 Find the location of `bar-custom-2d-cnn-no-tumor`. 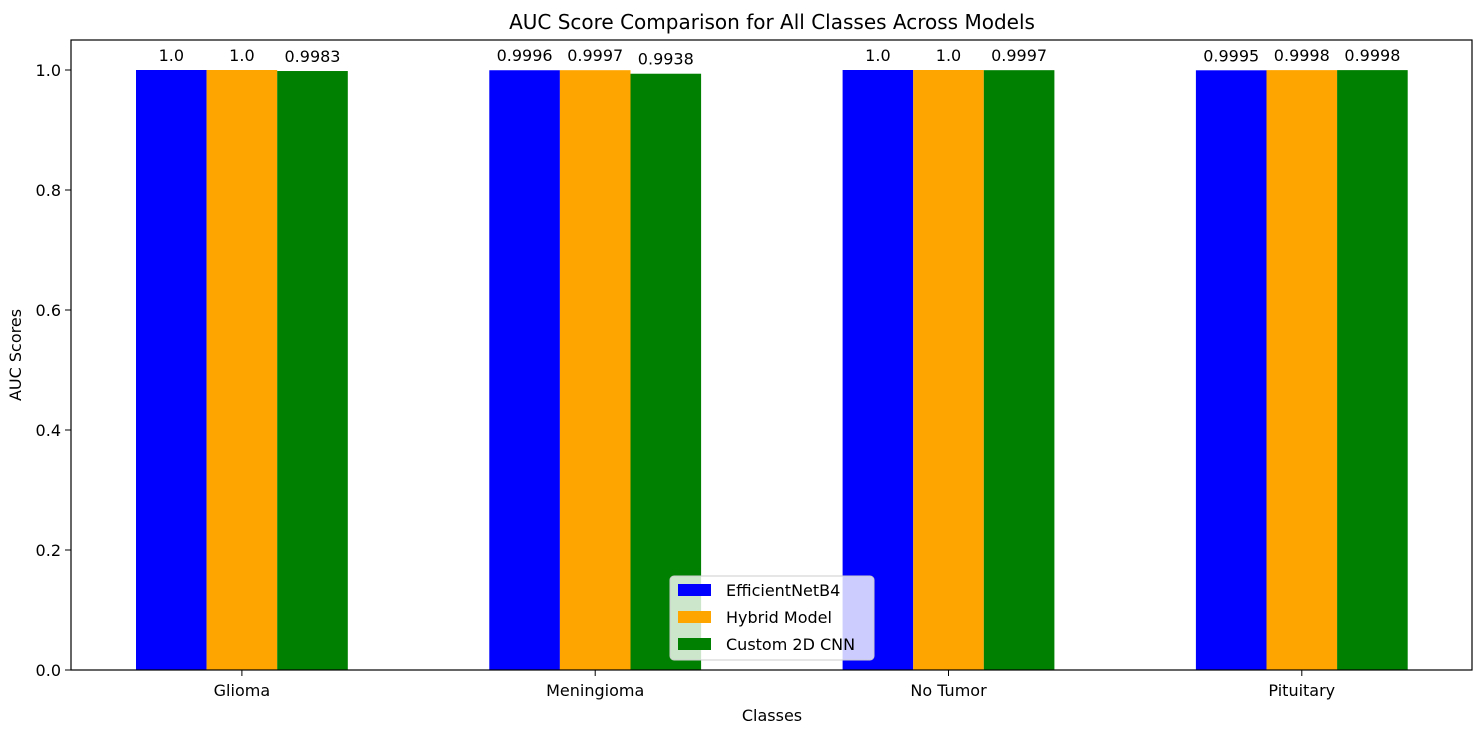

bar-custom-2d-cnn-no-tumor is located at coordinates (1019, 370).